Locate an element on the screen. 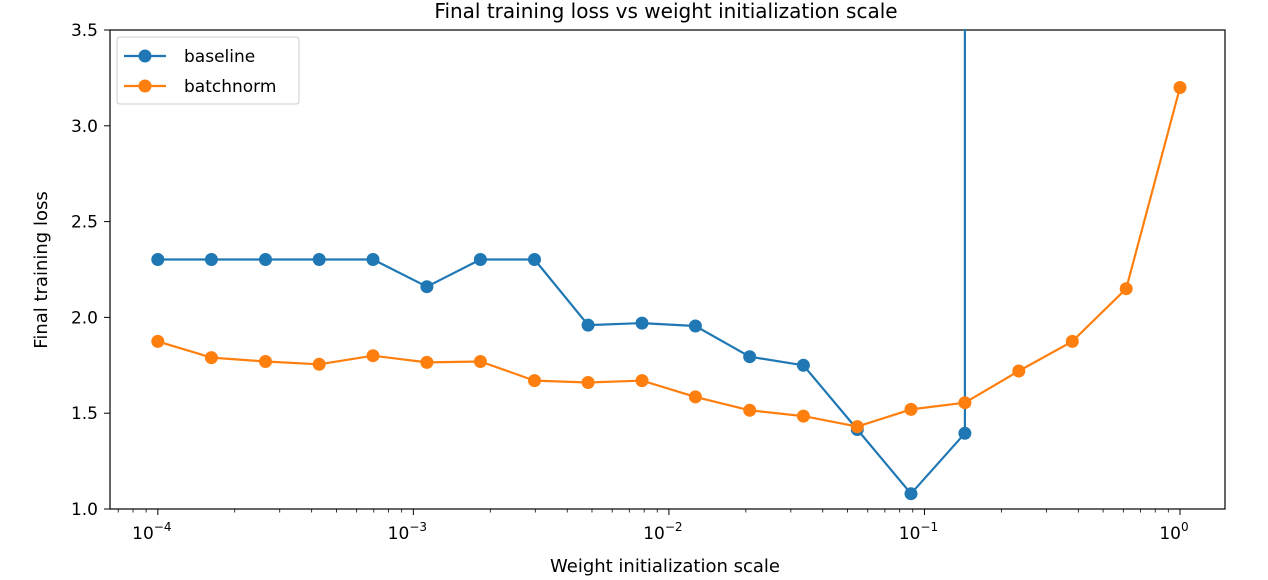 This screenshot has width=1268, height=580. x-tick-label: 10⁻² is located at coordinates (662, 532).